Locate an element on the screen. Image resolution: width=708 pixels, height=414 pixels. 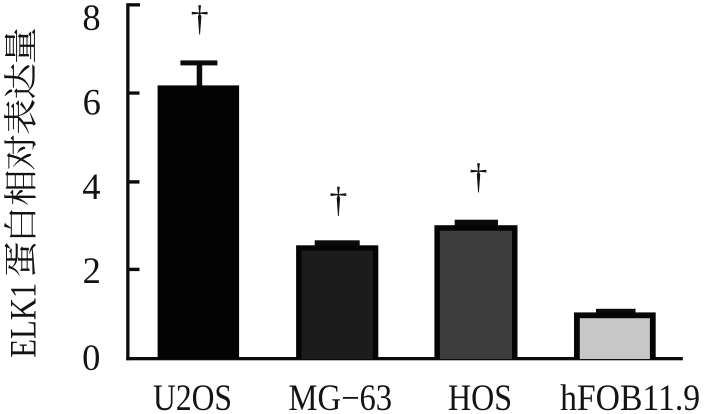
svg-text: ELK1 is located at coordinates (23, 320).